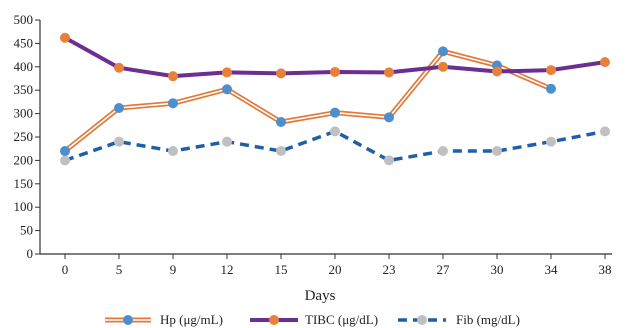 This screenshot has height=328, width=630. Describe the element at coordinates (389, 269) in the screenshot. I see `x-tick-label: 23` at that location.